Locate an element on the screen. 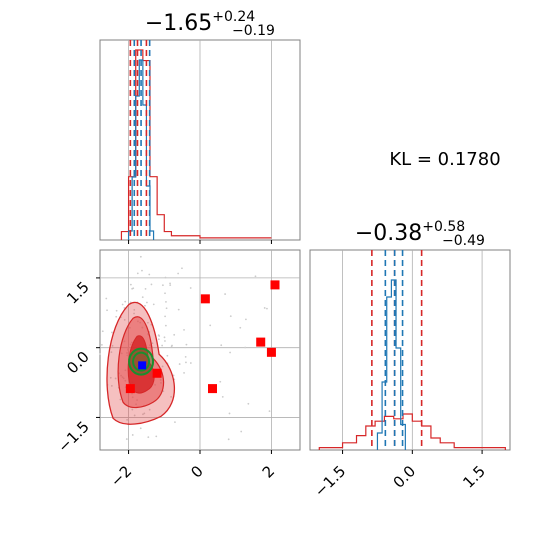  kl-annotation: KL = 0.1780 is located at coordinates (444, 159).